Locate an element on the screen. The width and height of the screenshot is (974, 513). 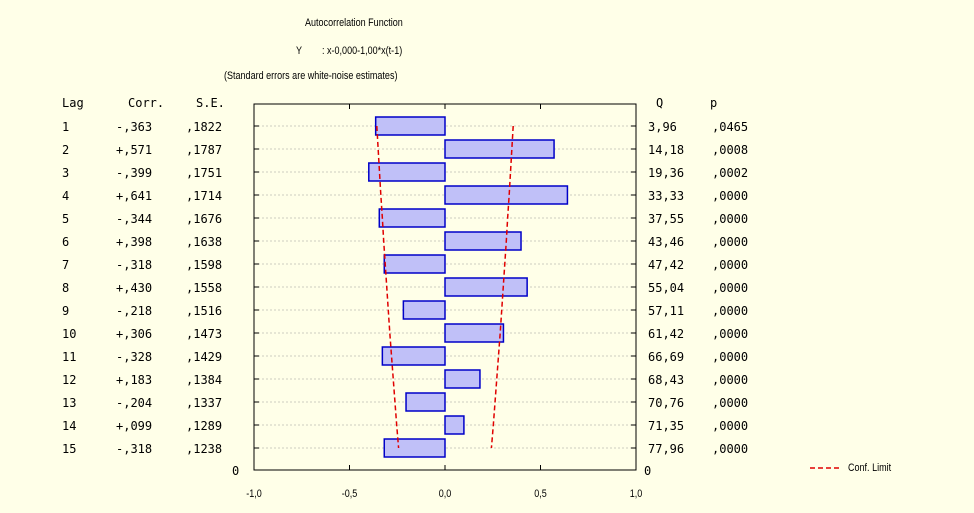
x-tick-label: 0,0 is located at coordinates (445, 494).